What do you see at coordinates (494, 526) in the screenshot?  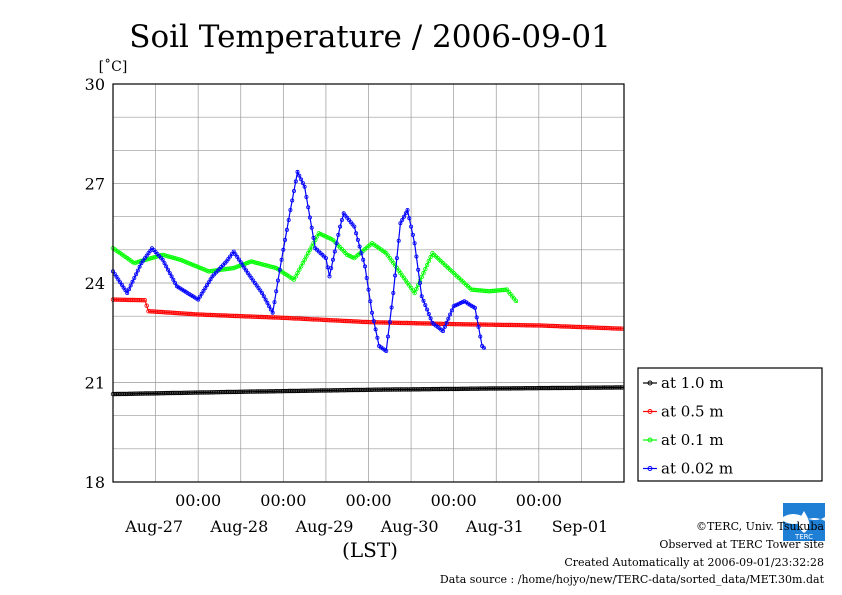 I see `x-tick-date: Aug-31` at bounding box center [494, 526].